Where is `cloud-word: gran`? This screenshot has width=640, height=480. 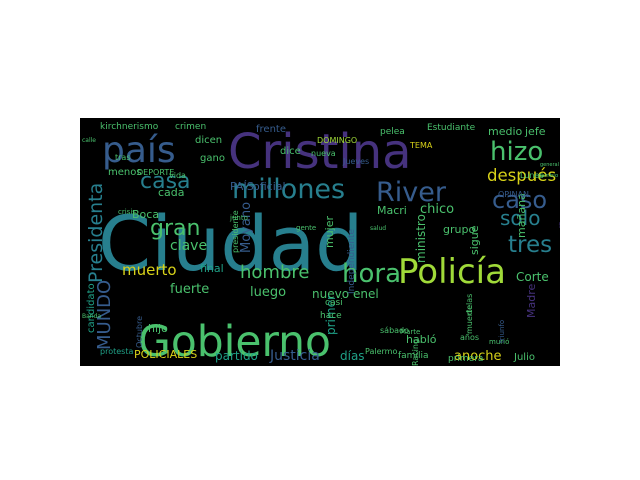
cloud-word: gran is located at coordinates (175, 228).